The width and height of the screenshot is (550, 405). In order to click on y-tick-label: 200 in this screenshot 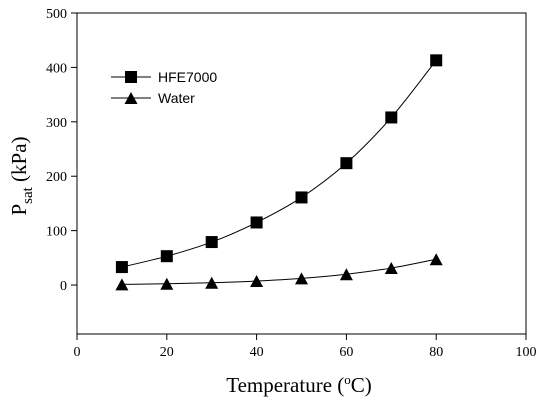, I will do `click(56, 177)`.